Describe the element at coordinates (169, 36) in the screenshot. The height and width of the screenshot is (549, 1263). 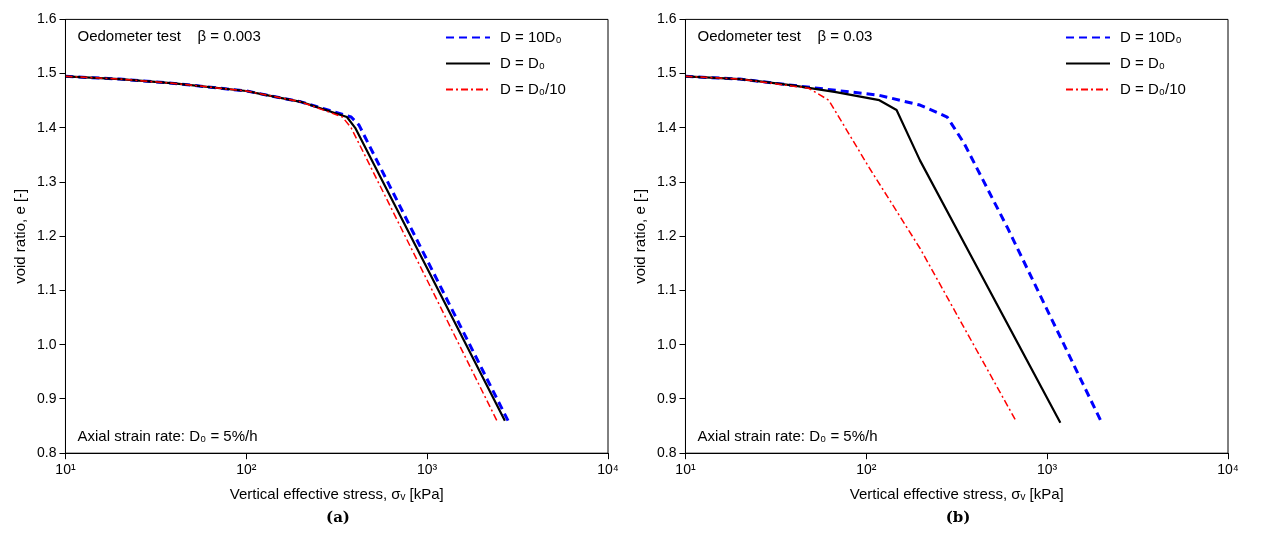
I see `annotation: Oedometer test β = 0.003` at that location.